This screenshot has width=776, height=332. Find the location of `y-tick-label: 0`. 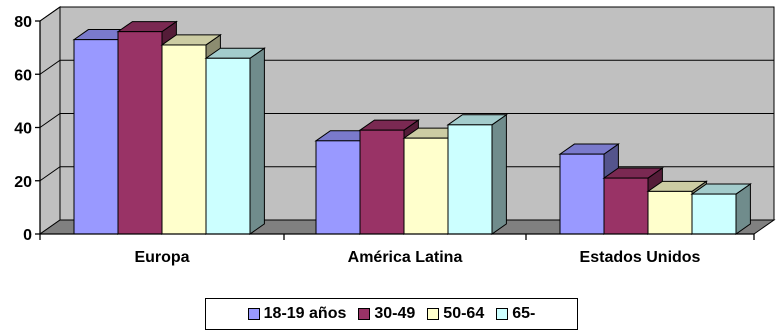

y-tick-label: 0 is located at coordinates (27, 235).